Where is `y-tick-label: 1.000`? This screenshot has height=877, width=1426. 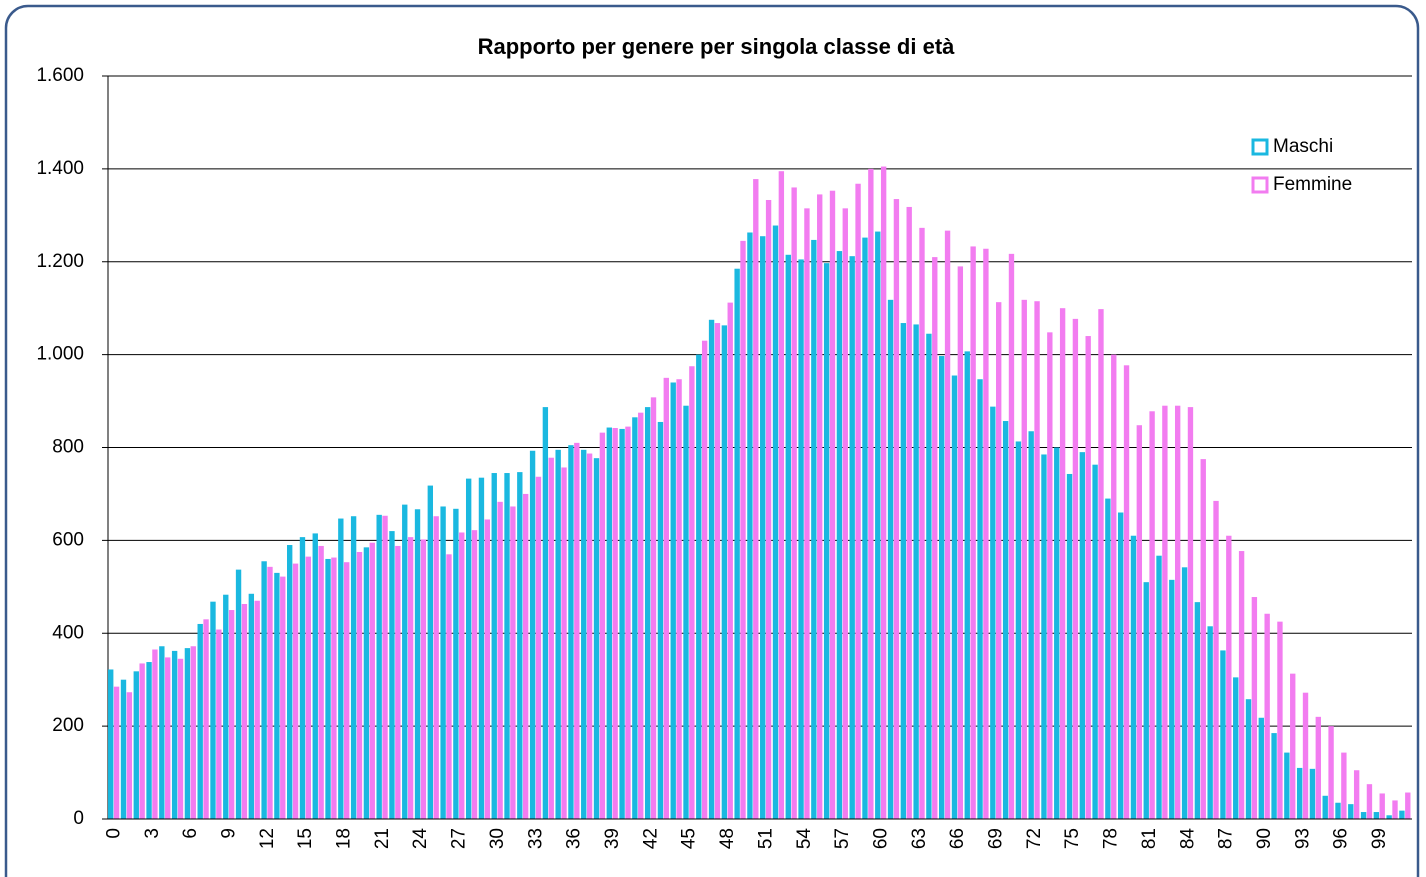 y-tick-label: 1.000 is located at coordinates (60, 354).